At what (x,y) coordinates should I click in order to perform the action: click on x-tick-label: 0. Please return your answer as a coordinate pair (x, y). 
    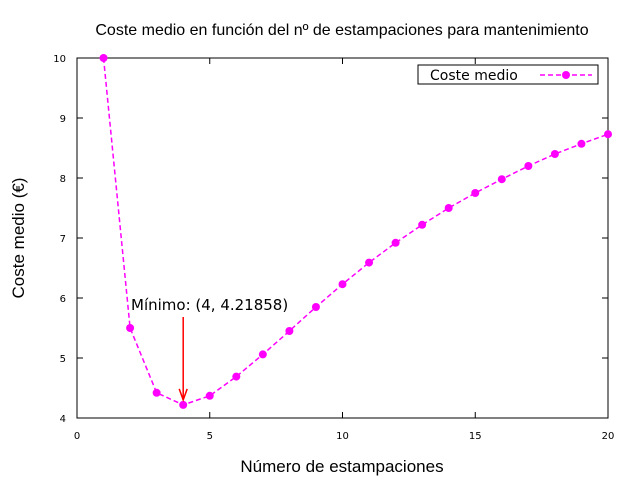
    Looking at the image, I should click on (77, 436).